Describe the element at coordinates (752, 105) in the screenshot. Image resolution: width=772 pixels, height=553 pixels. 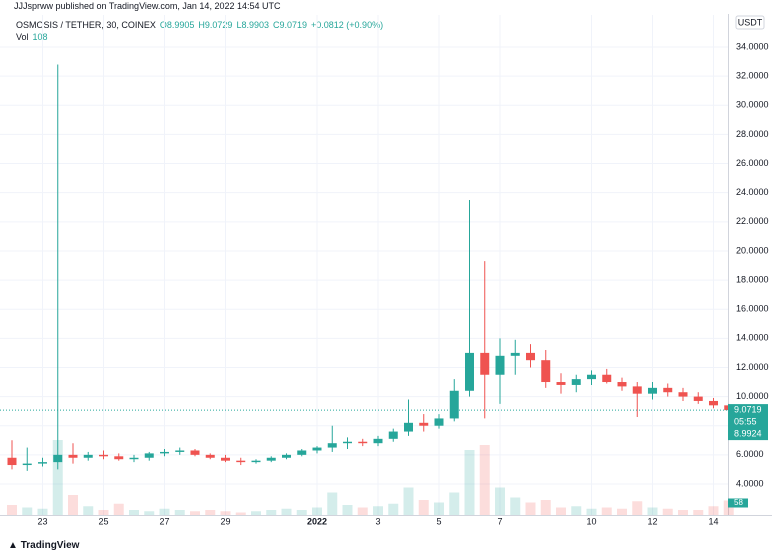
I see `y-tick-label: 30.0000` at that location.